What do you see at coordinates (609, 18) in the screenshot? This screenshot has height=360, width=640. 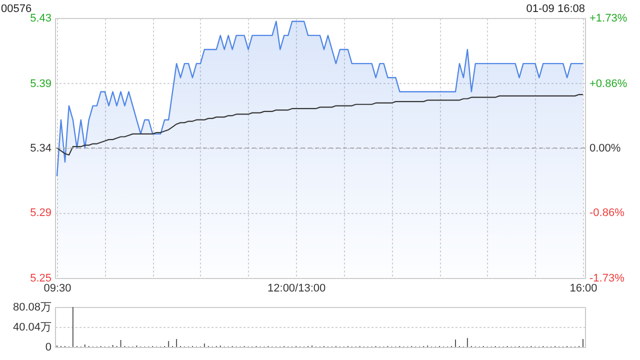 I see `y2-tick-label: +1.73%` at bounding box center [609, 18].